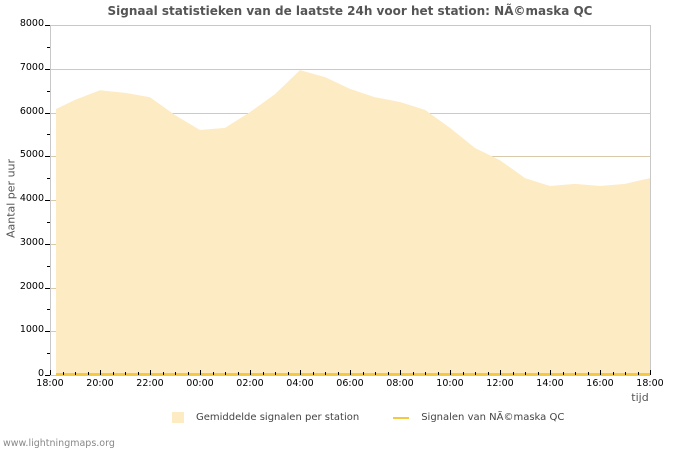 The height and width of the screenshot is (450, 700). I want to click on y-tick-label: 7000, so click(31, 67).